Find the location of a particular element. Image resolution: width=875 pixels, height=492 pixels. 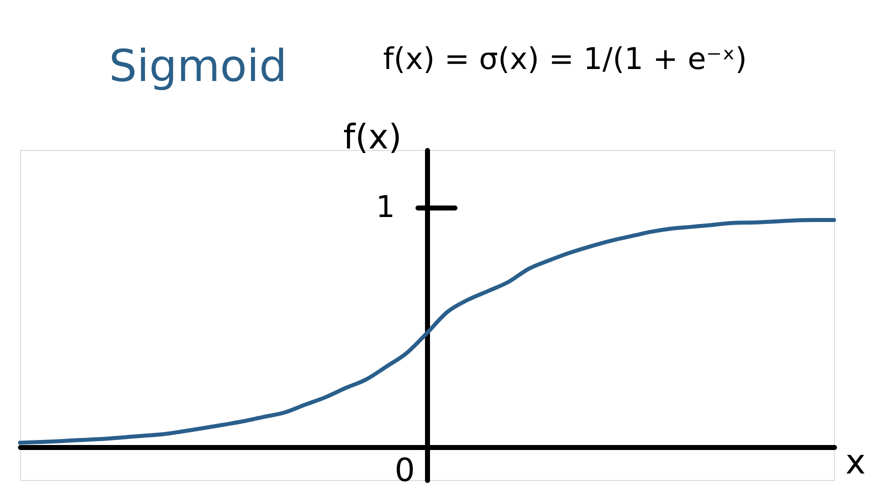

y-axis-title: f(x) is located at coordinates (372, 138).